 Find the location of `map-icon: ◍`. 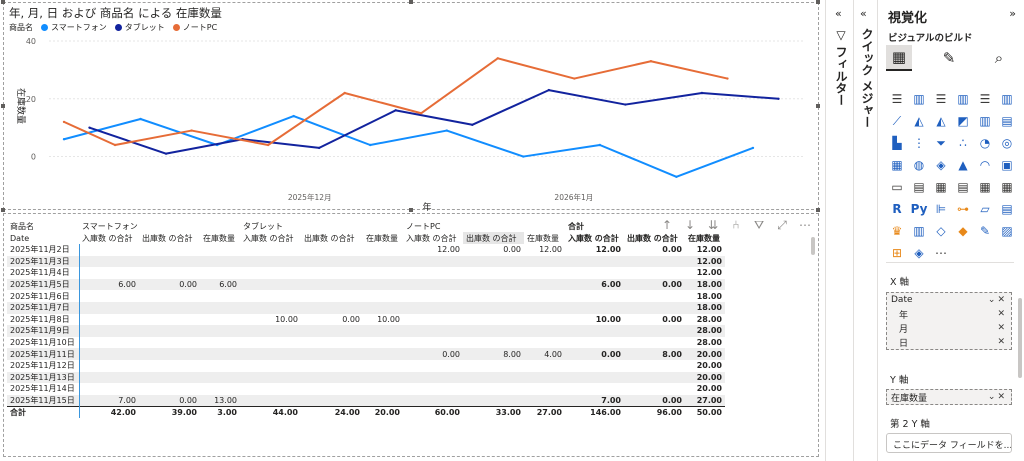

map-icon: ◍ is located at coordinates (919, 165).